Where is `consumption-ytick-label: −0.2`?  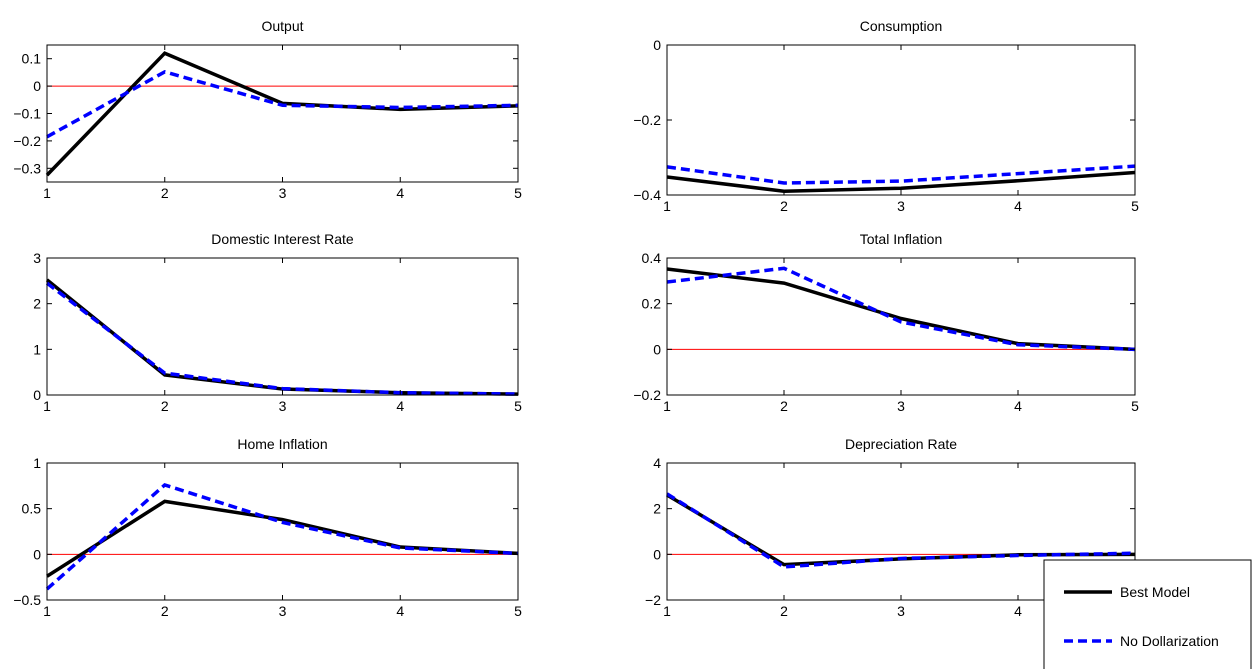 consumption-ytick-label: −0.2 is located at coordinates (647, 120).